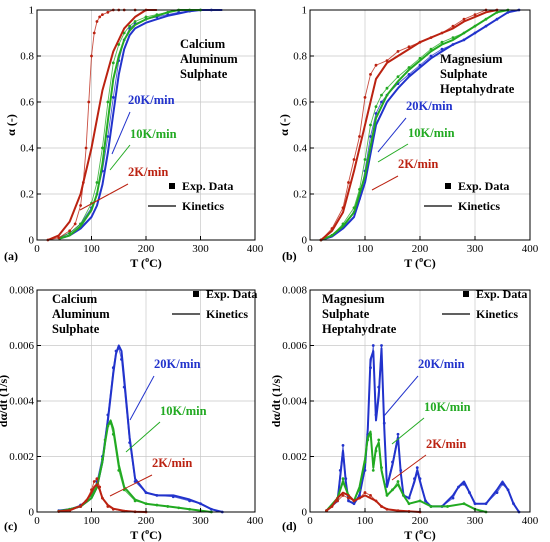 The width and height of the screenshot is (550, 542). Describe the element at coordinates (353, 299) in the screenshot. I see `panel-title-line: Magnesium` at that location.